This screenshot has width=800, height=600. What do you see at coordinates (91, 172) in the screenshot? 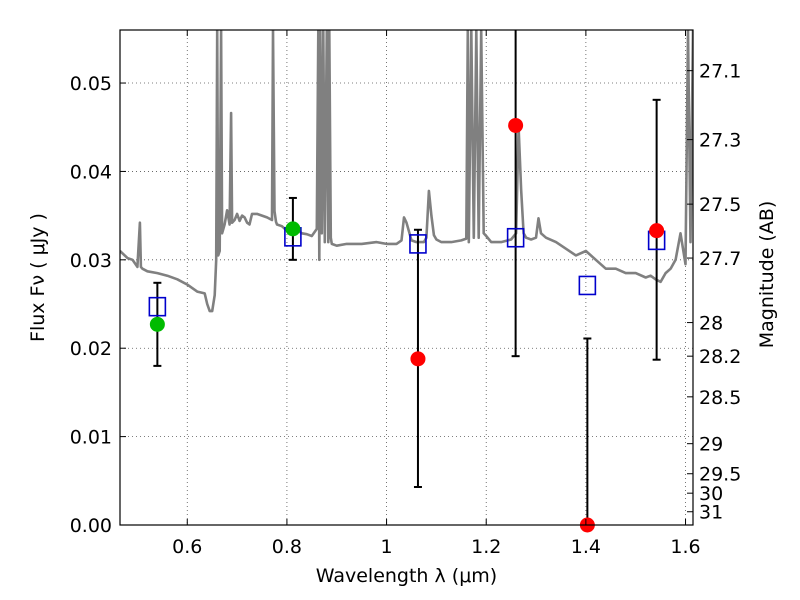
I see `y-tick-label: 0.04` at bounding box center [91, 172].